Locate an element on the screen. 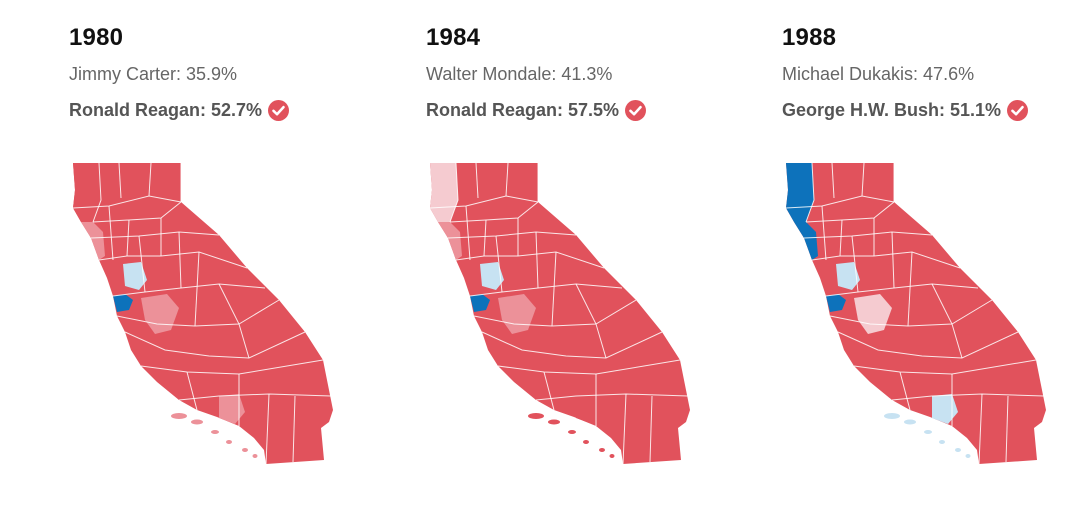  year-title: 1980 is located at coordinates (96, 37).